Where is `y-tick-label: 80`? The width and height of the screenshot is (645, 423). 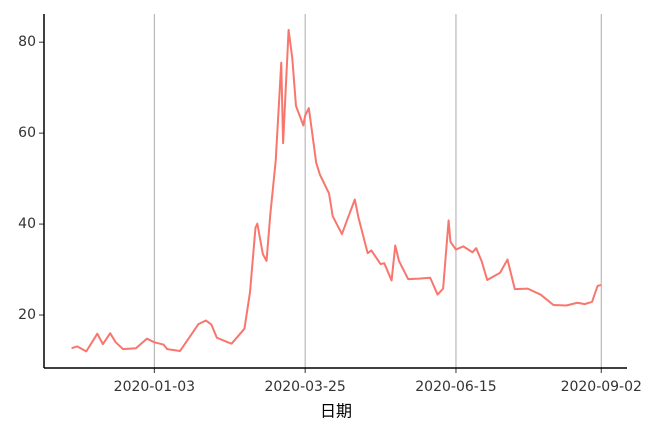
y-tick-label: 80 is located at coordinates (27, 42).